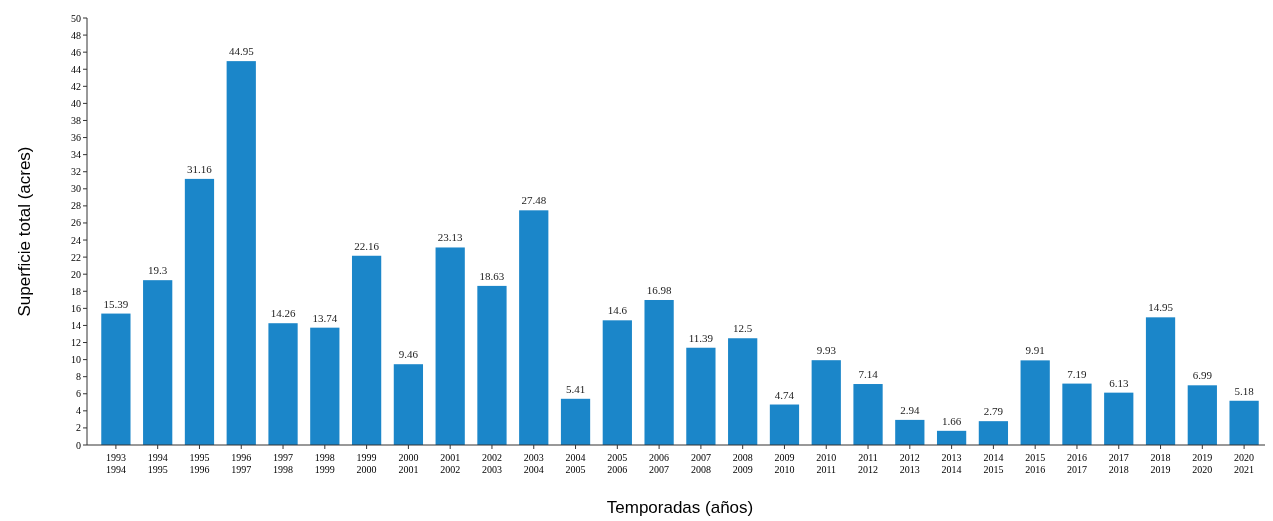 The image size is (1273, 521). I want to click on data-label: 18.63, so click(492, 275).